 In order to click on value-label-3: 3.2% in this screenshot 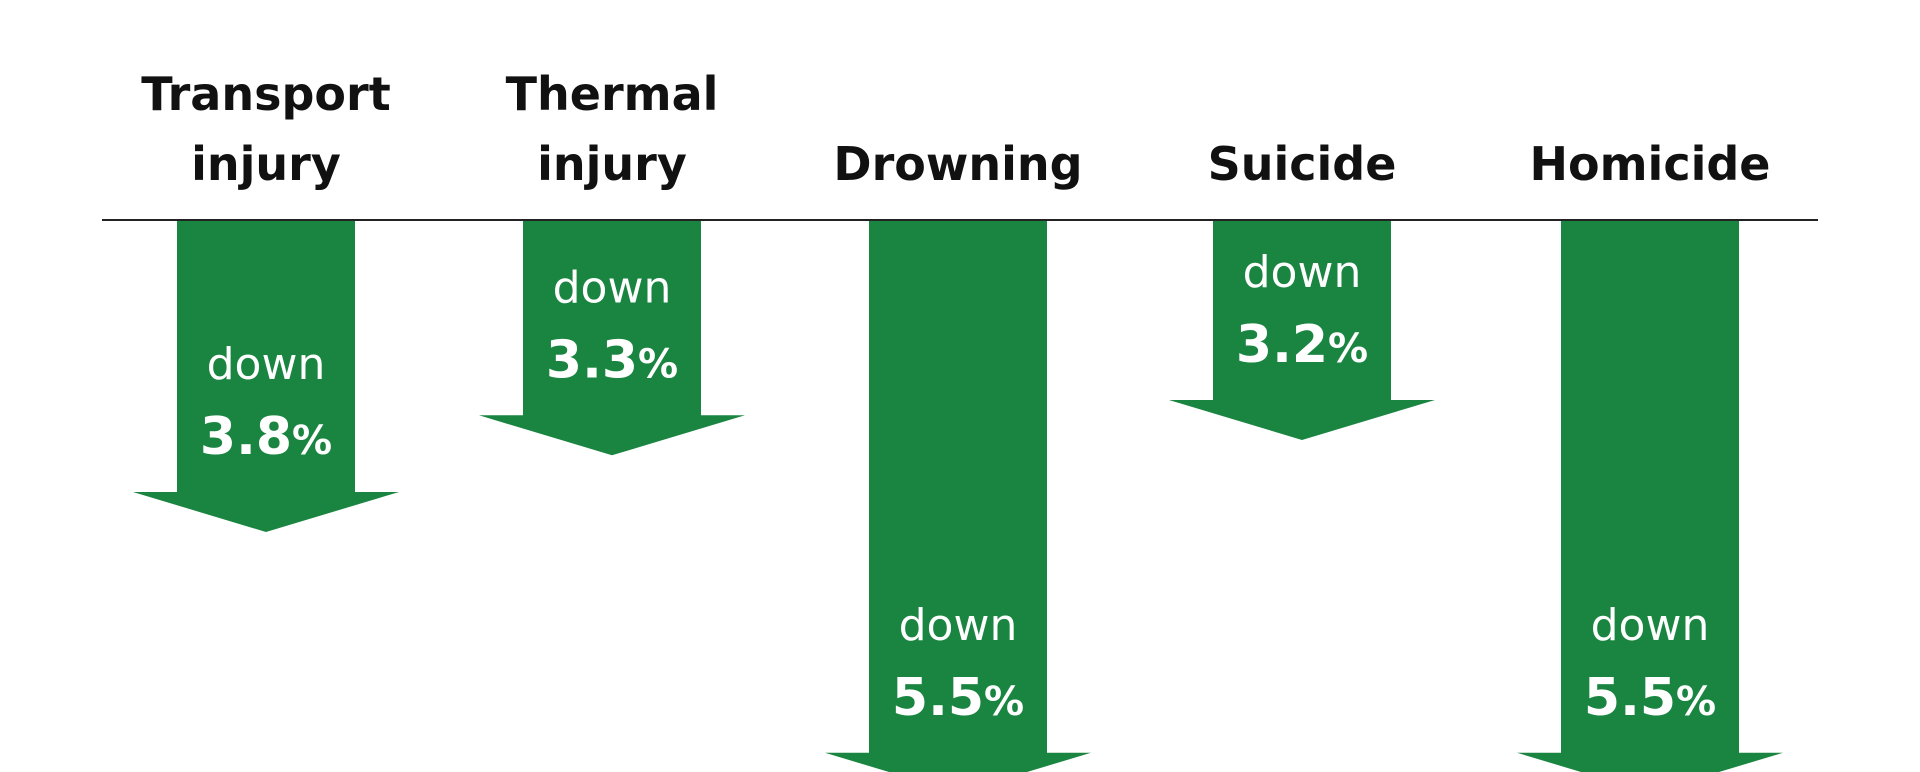, I will do `click(1302, 345)`.